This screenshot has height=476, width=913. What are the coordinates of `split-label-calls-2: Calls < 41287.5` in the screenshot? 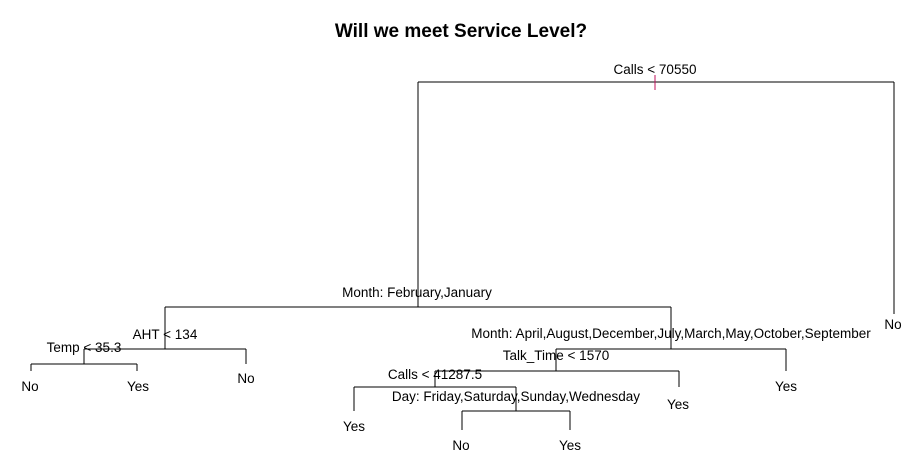 It's located at (435, 374).